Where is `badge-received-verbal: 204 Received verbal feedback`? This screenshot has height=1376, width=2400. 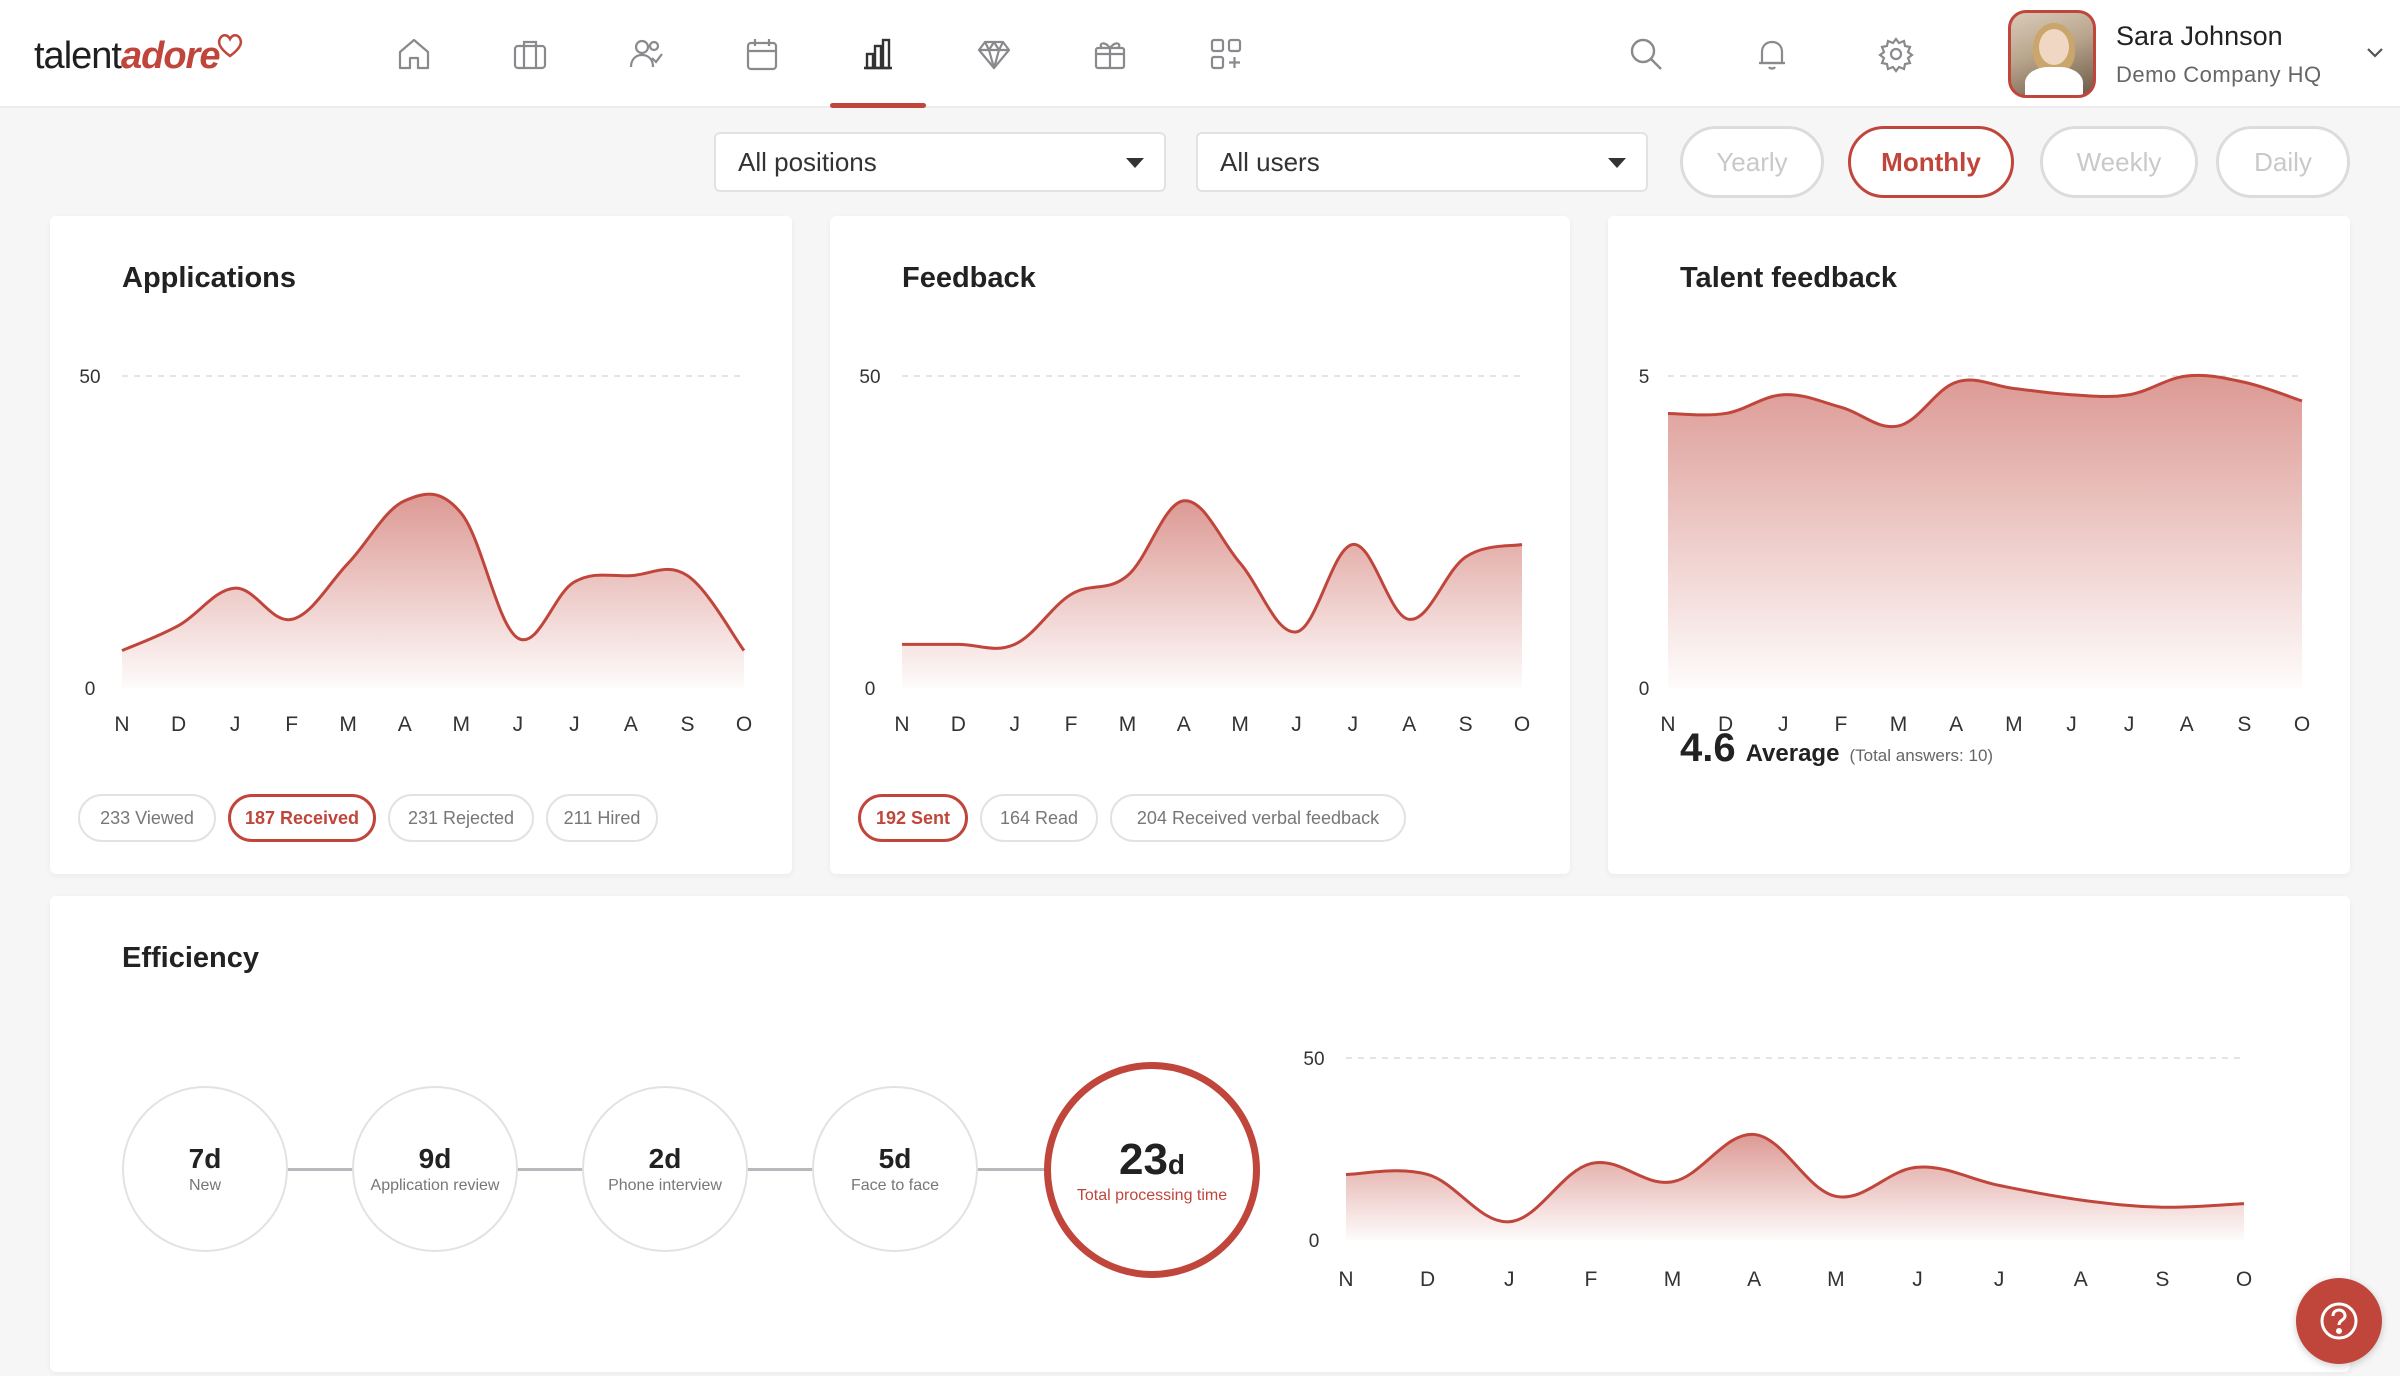 badge-received-verbal: 204 Received verbal feedback is located at coordinates (1258, 818).